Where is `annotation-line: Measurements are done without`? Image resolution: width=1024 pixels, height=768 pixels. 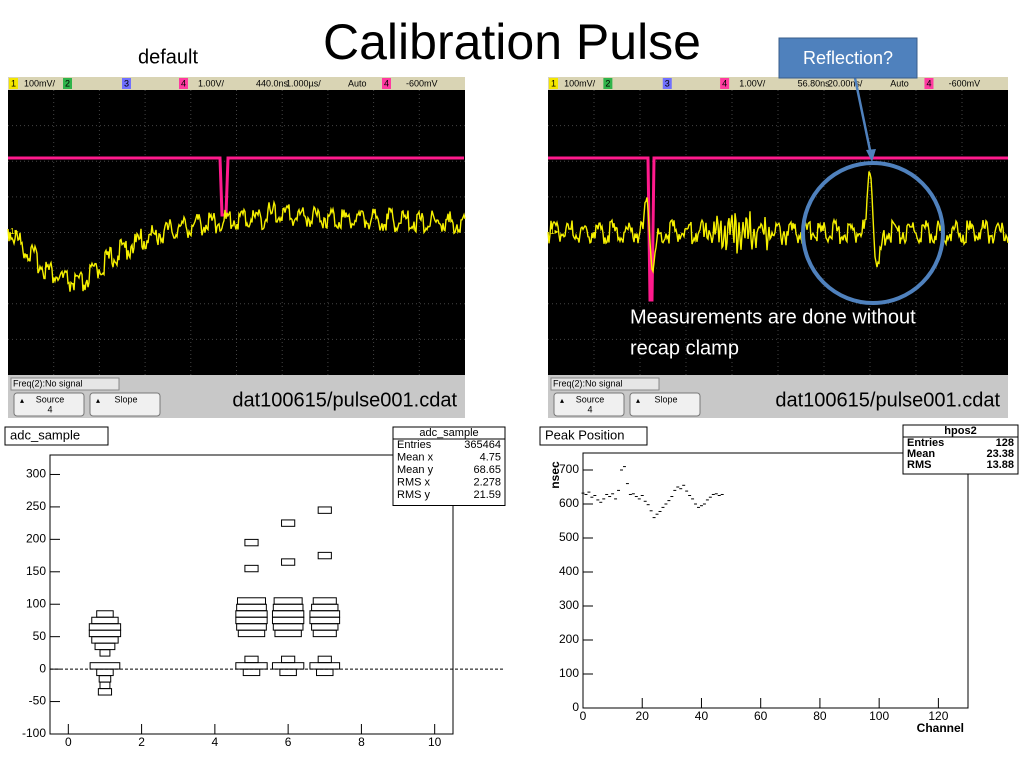 annotation-line: Measurements are done without is located at coordinates (773, 317).